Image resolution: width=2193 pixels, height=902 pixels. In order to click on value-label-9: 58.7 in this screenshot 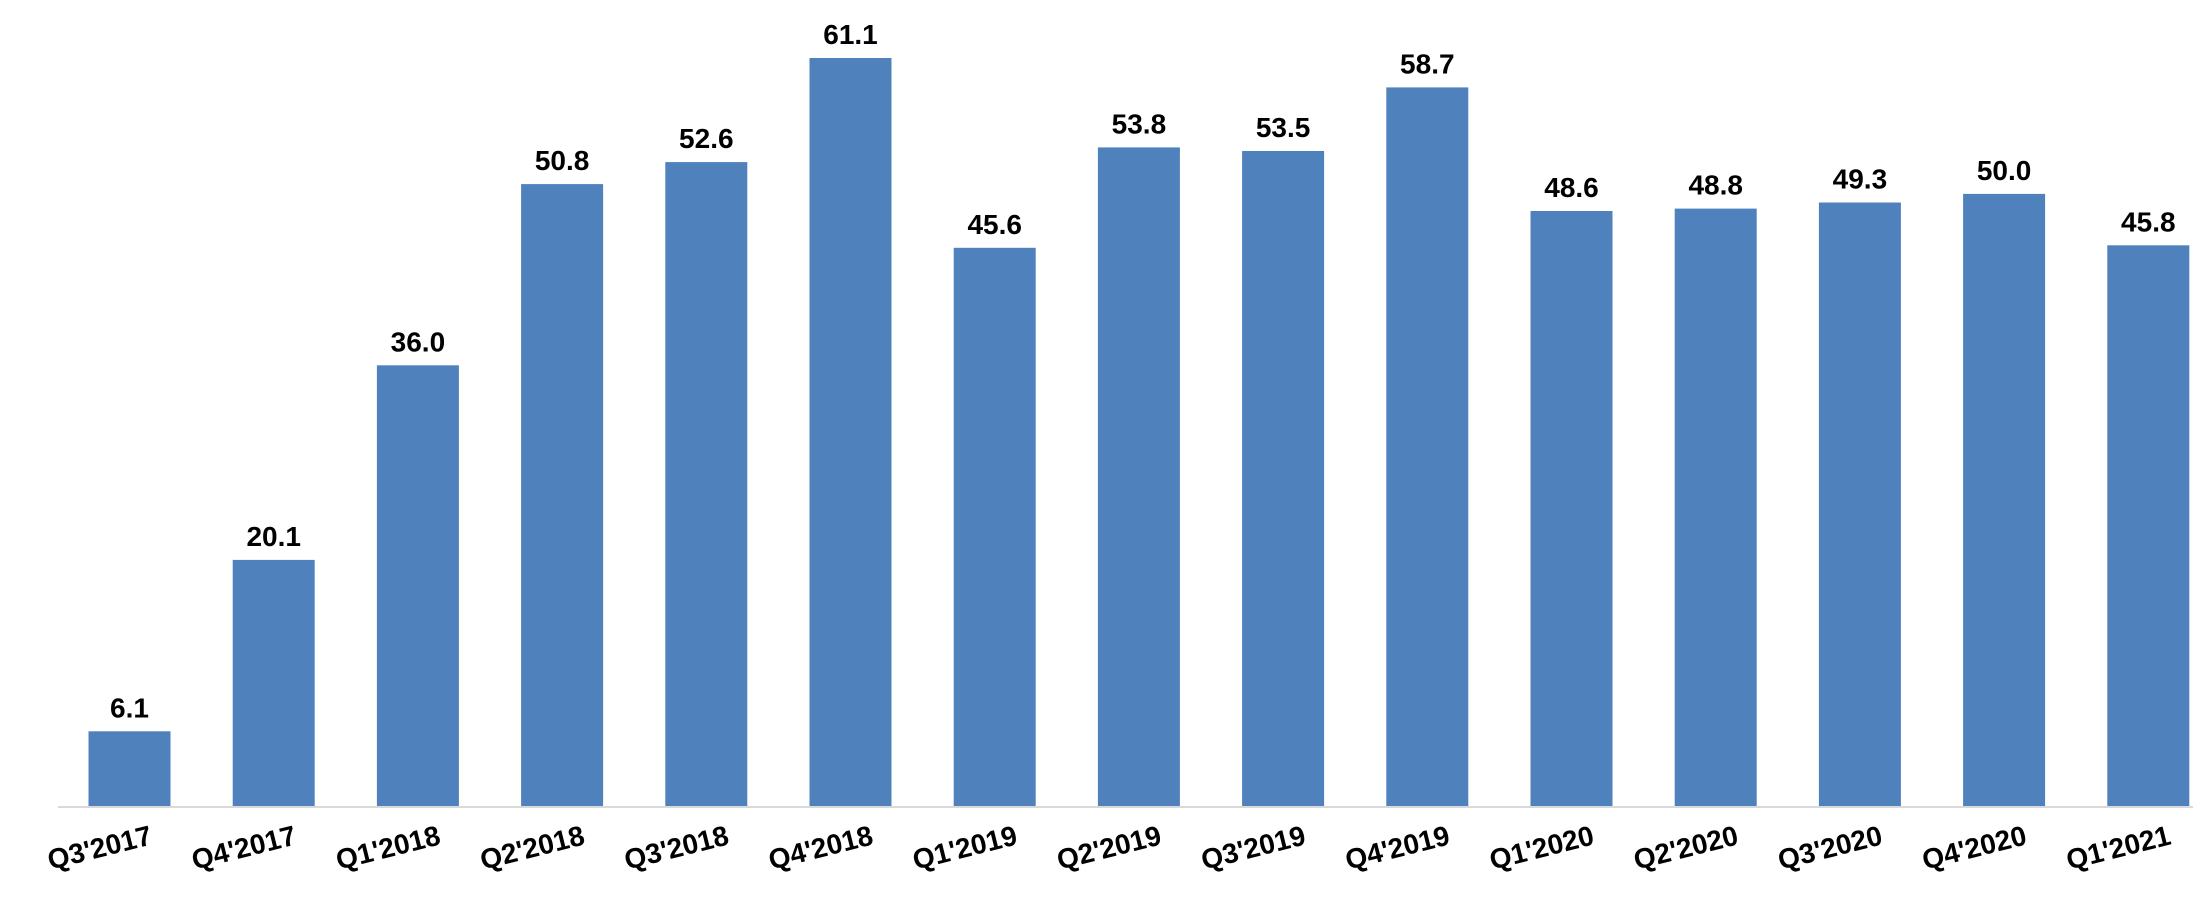, I will do `click(1427, 63)`.